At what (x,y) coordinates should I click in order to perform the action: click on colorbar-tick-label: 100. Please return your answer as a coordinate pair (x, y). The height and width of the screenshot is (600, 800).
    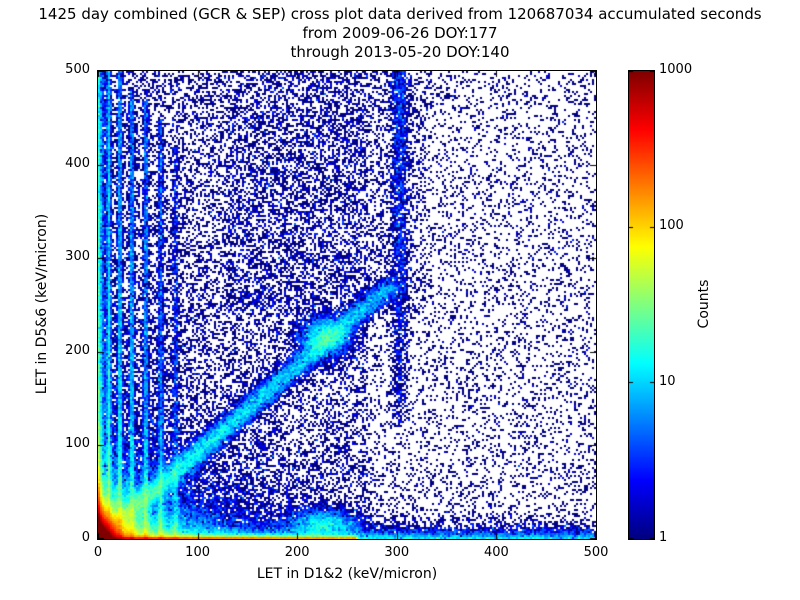
    Looking at the image, I should click on (671, 225).